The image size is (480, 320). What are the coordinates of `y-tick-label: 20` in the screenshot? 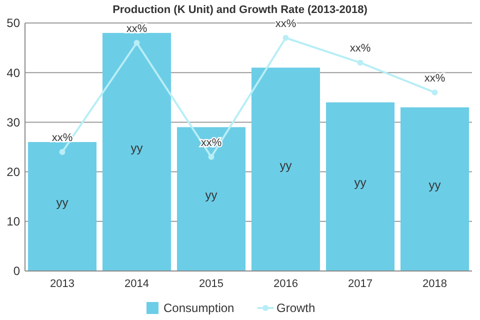 It's located at (13, 172).